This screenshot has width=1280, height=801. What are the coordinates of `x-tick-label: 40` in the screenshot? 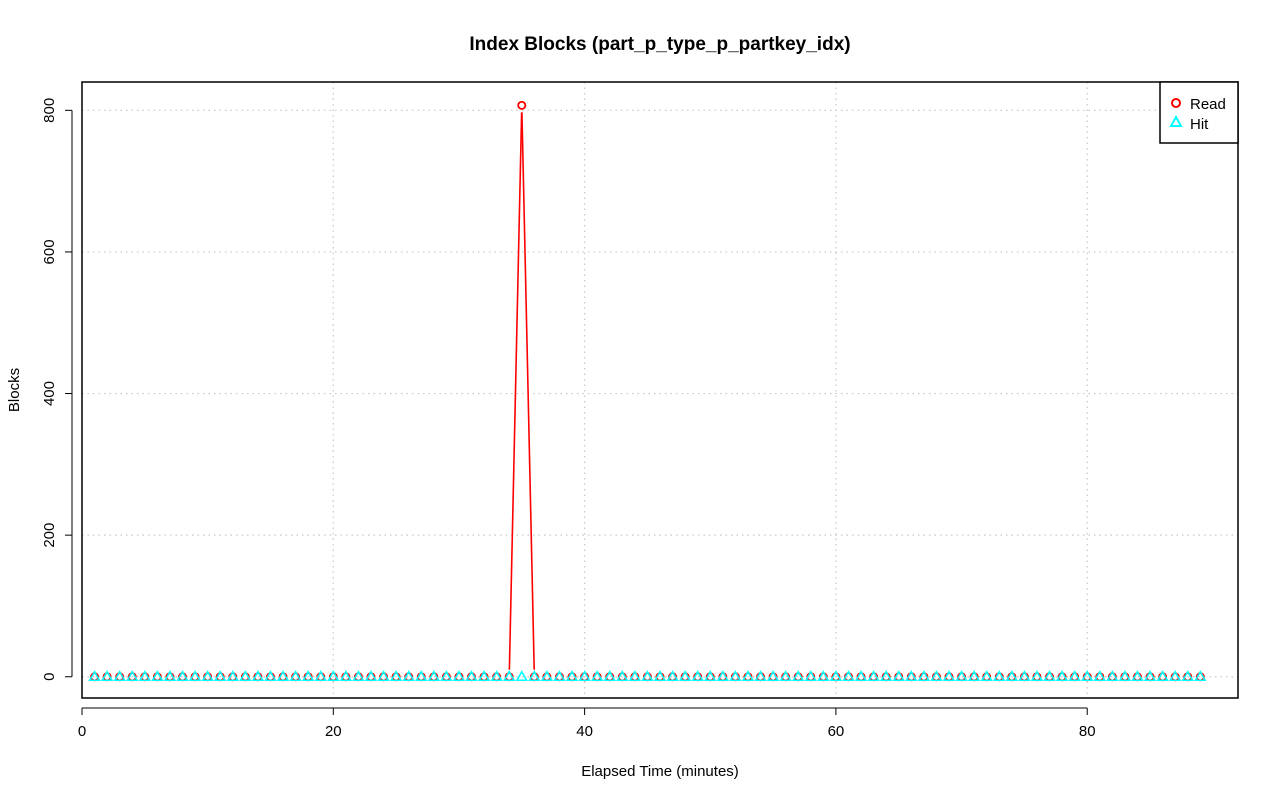 It's located at (584, 731).